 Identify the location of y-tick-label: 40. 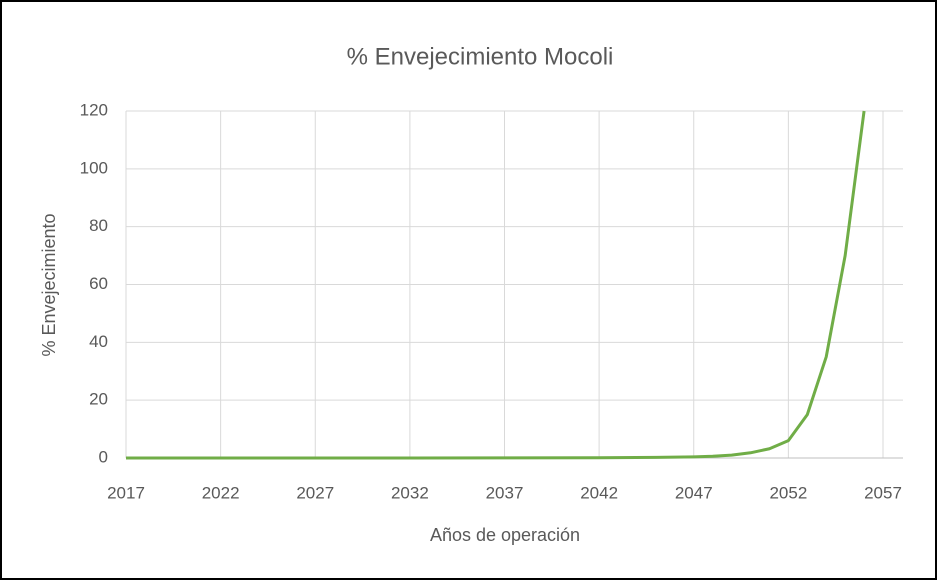
(98, 341).